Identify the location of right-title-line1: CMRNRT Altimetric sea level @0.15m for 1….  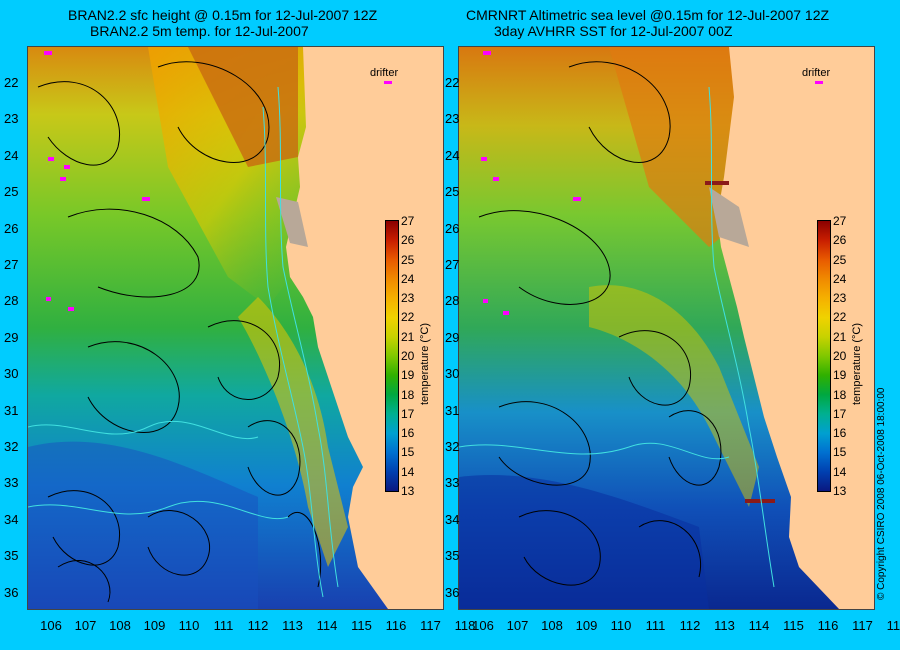
(648, 15).